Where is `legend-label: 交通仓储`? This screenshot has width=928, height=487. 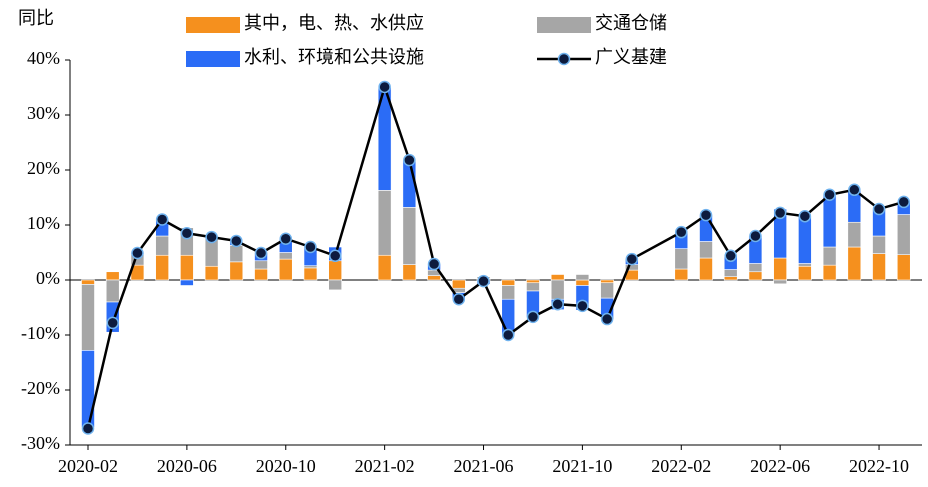 legend-label: 交通仓储 is located at coordinates (631, 23).